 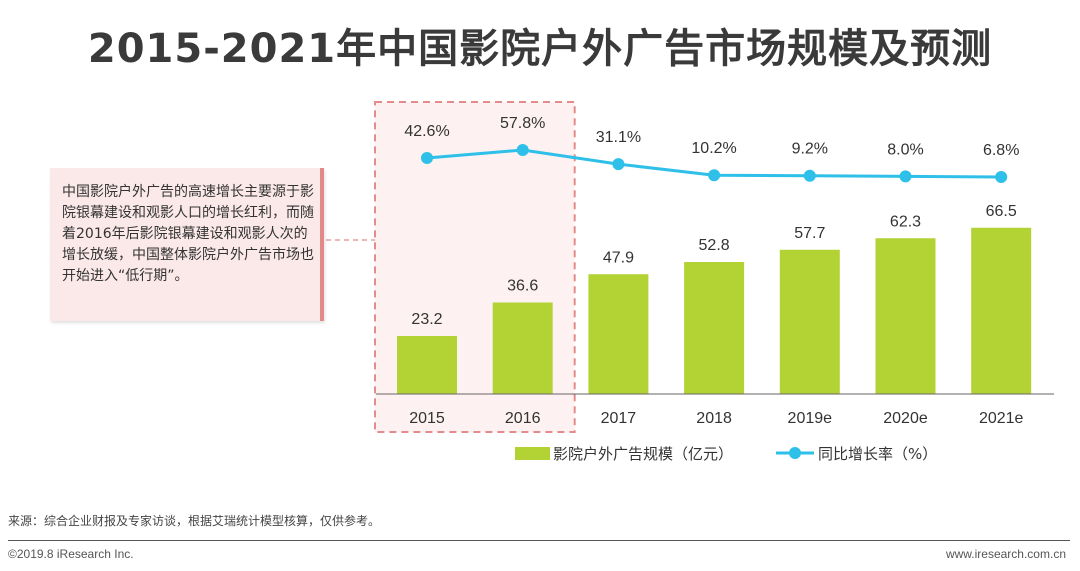 I want to click on growth-label-2021e: 6.8%, so click(x=1001, y=150).